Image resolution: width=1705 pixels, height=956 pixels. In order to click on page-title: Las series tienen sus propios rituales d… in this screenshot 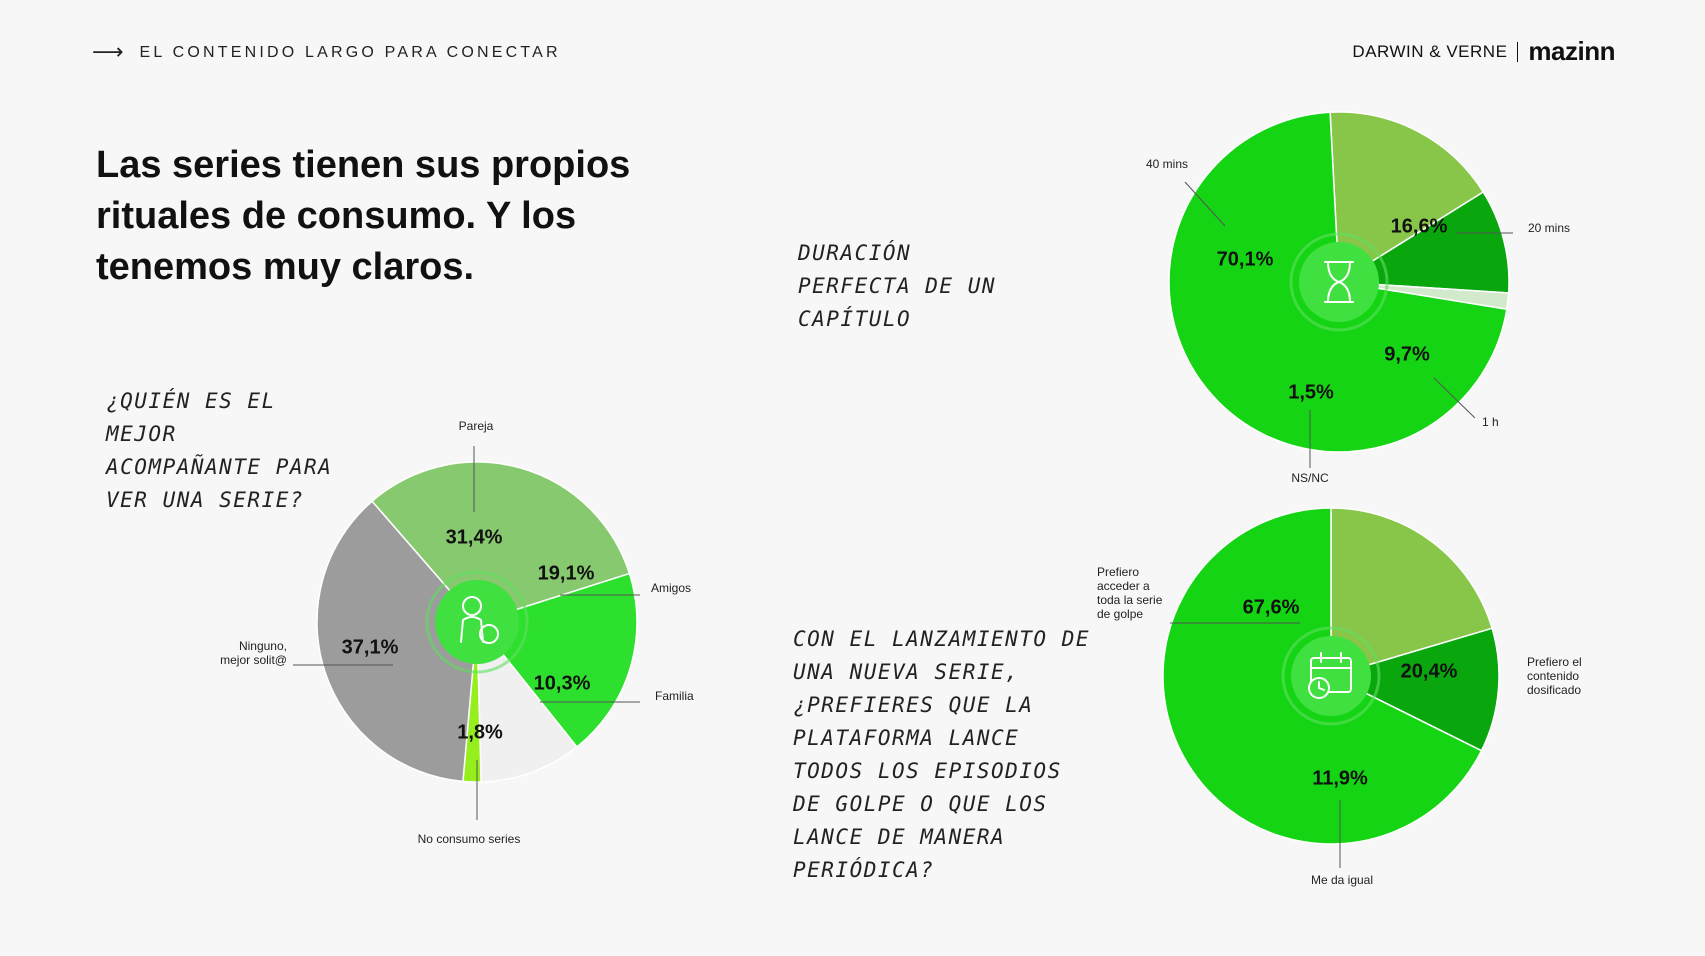, I will do `click(363, 216)`.